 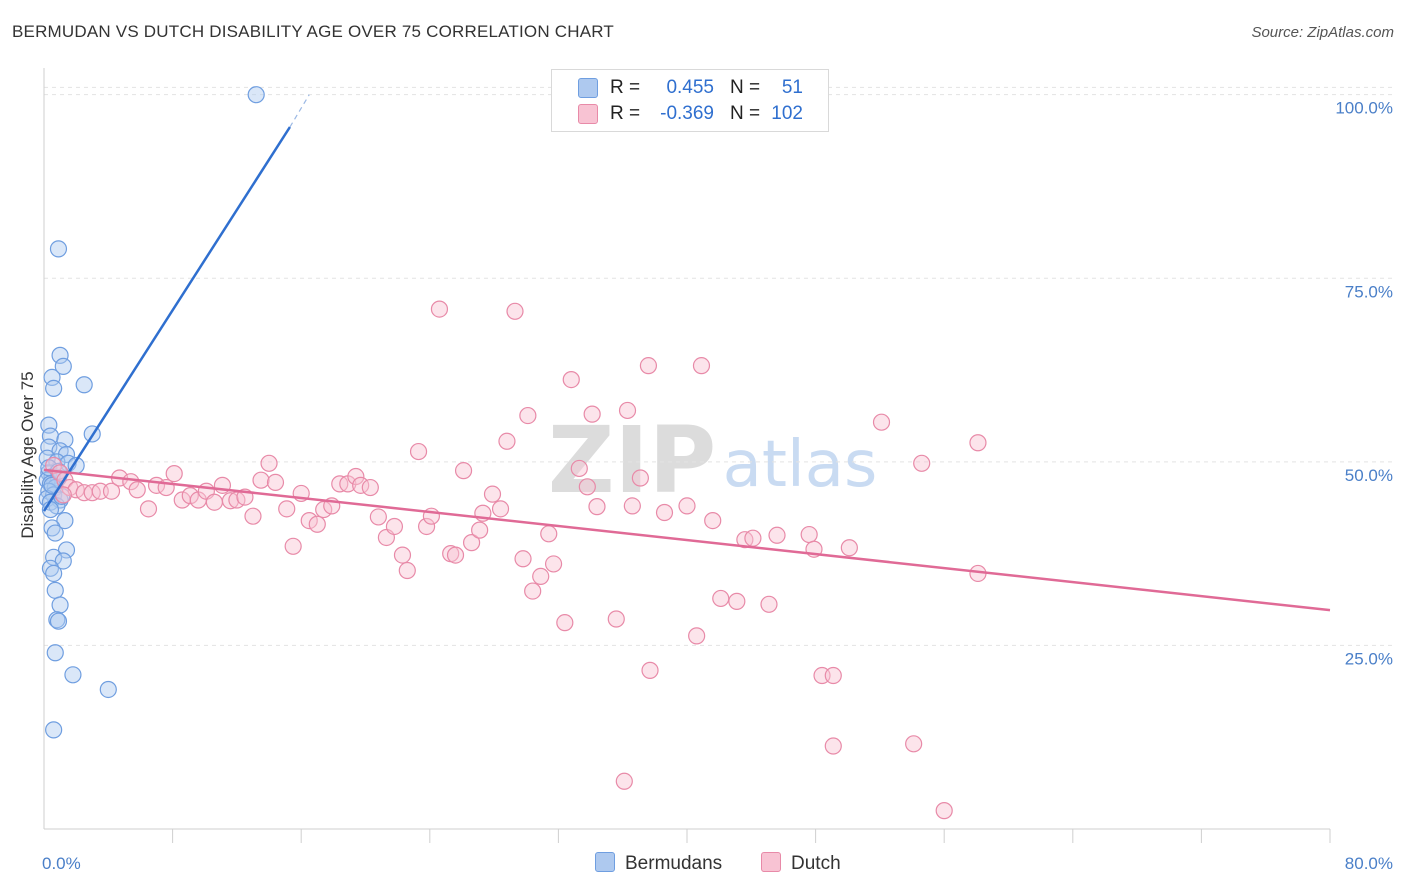 What do you see at coordinates (787, 113) in the screenshot?
I see `legend-n-value: 102` at bounding box center [787, 113].